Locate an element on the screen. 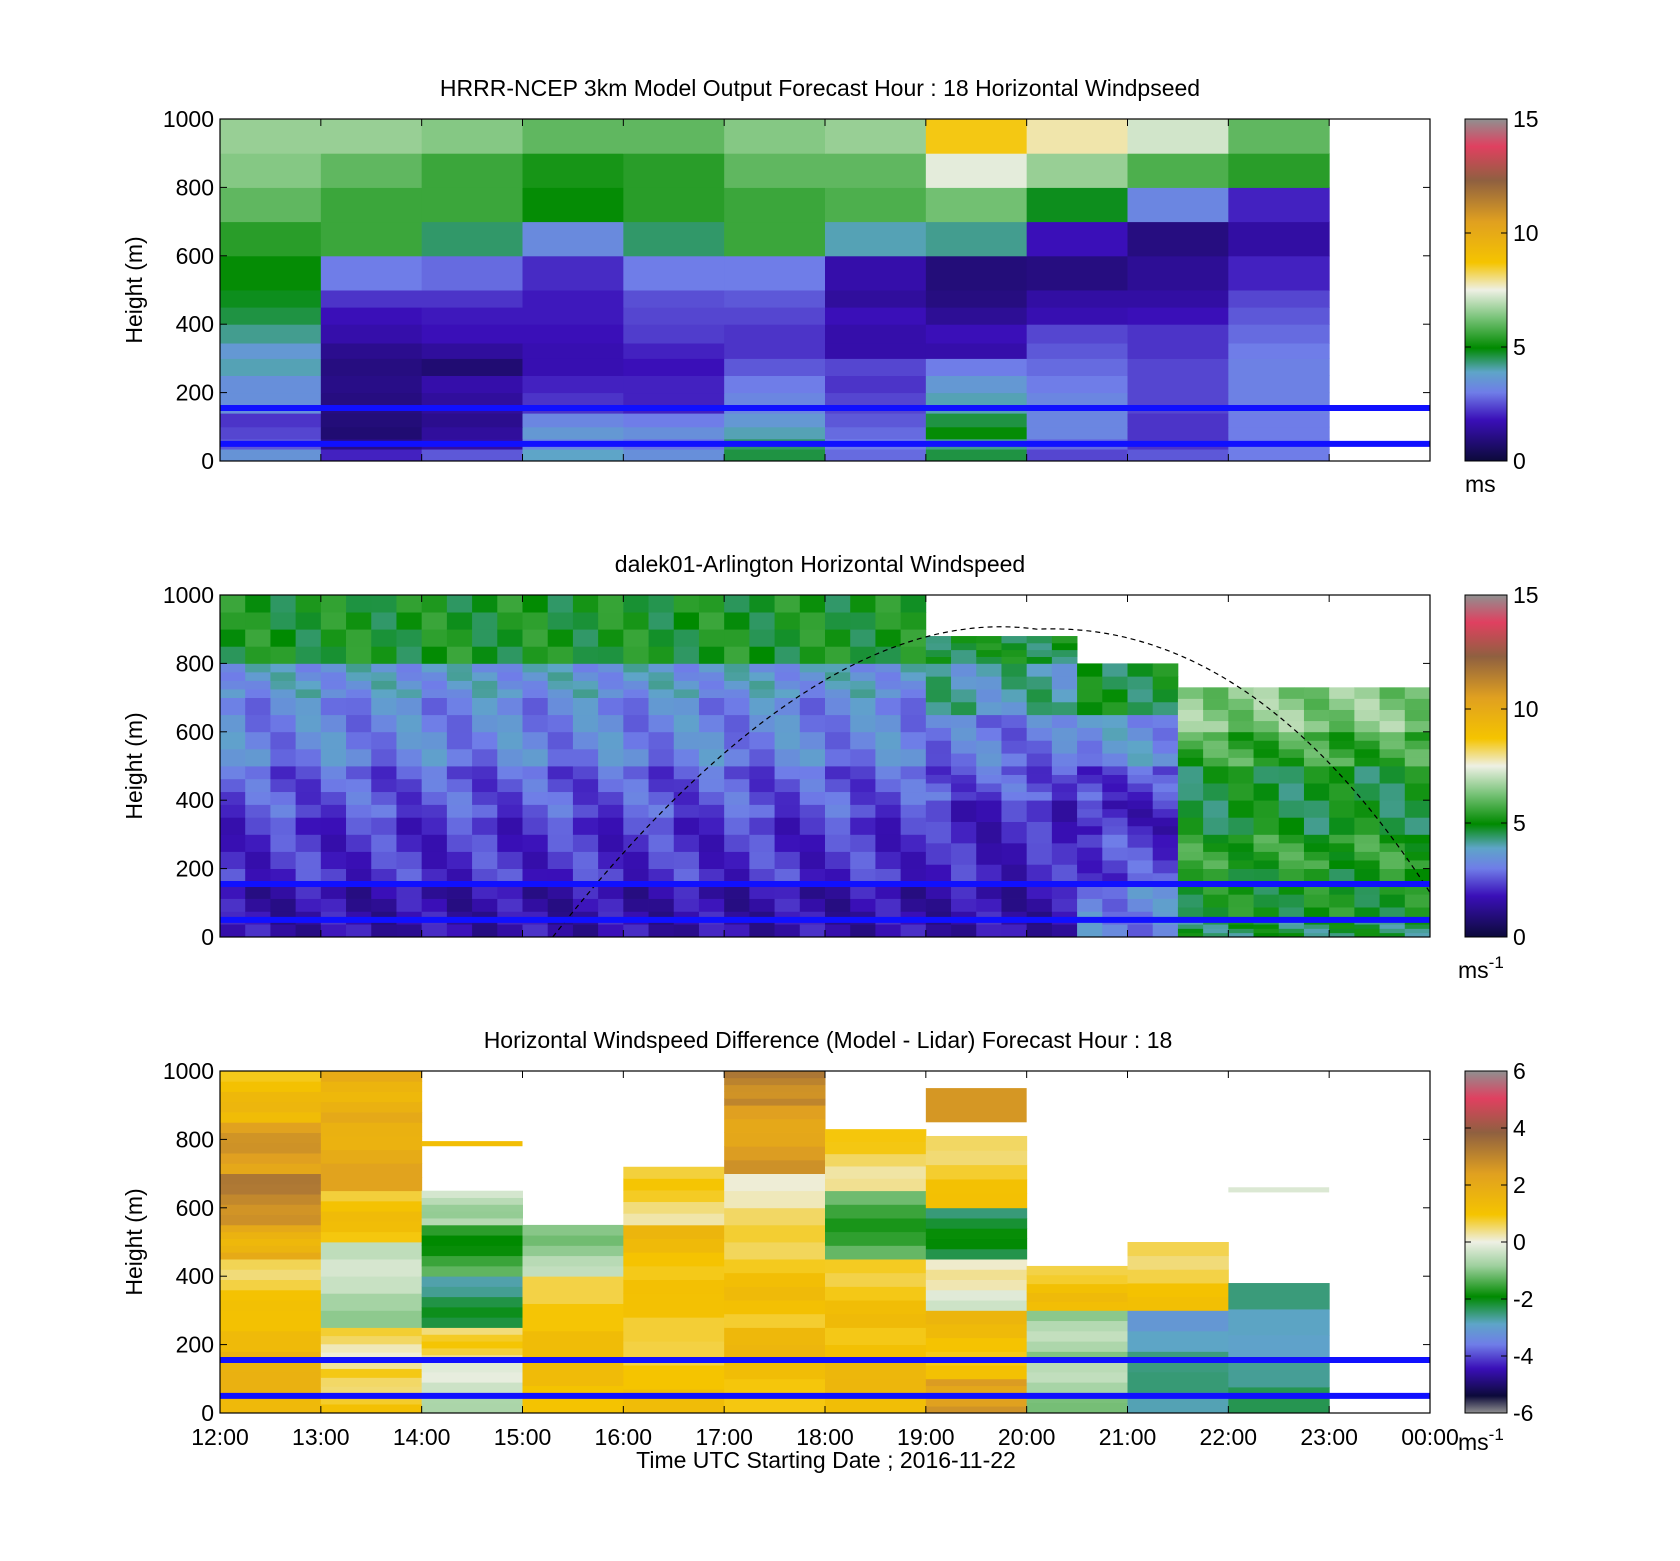 The height and width of the screenshot is (1561, 1680). x-tick-label: 21:00 is located at coordinates (1128, 1437).